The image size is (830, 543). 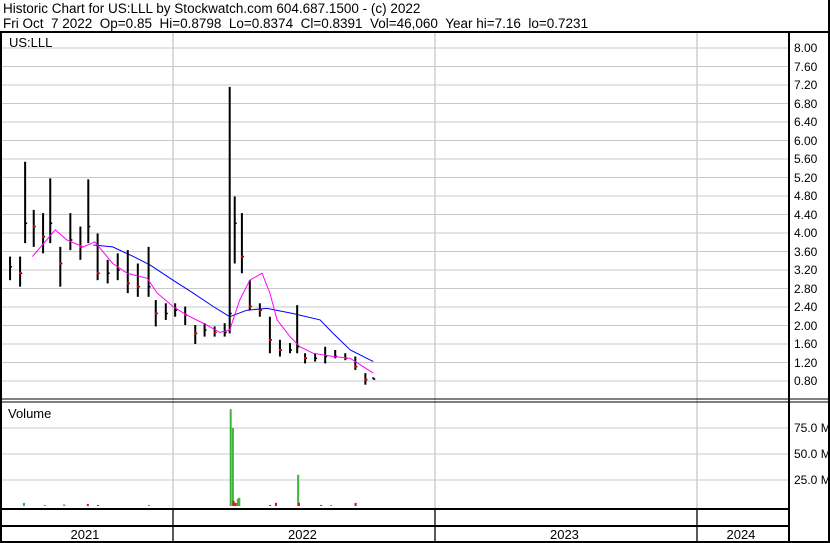 I want to click on price-tick-label: 6.40, so click(x=806, y=122).